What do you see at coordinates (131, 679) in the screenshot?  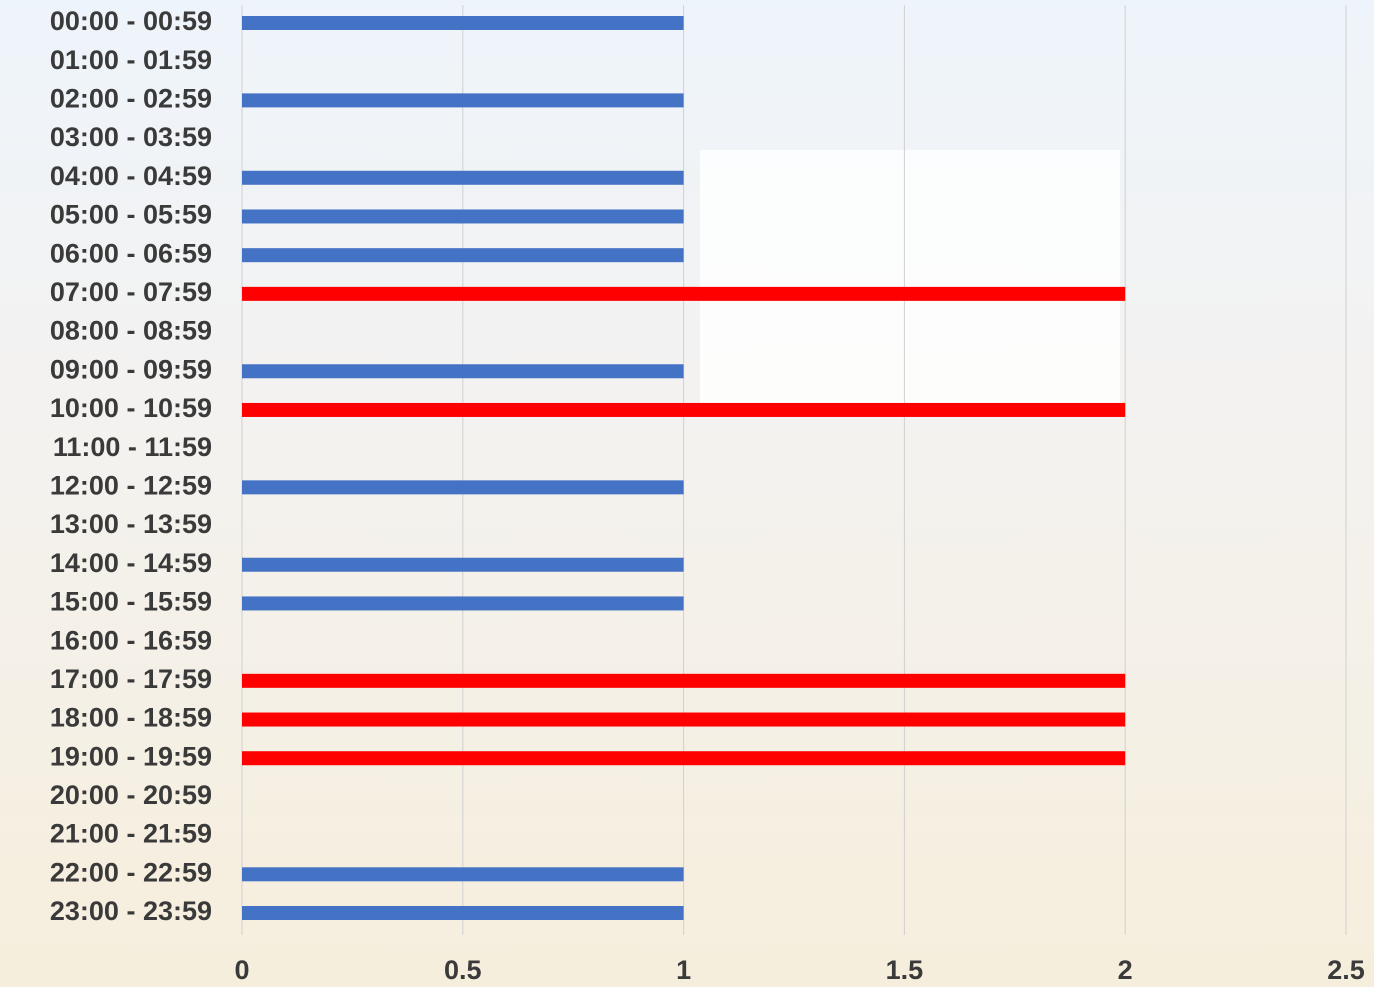 I see `y-tick-label: 17:00 - 17:59` at bounding box center [131, 679].